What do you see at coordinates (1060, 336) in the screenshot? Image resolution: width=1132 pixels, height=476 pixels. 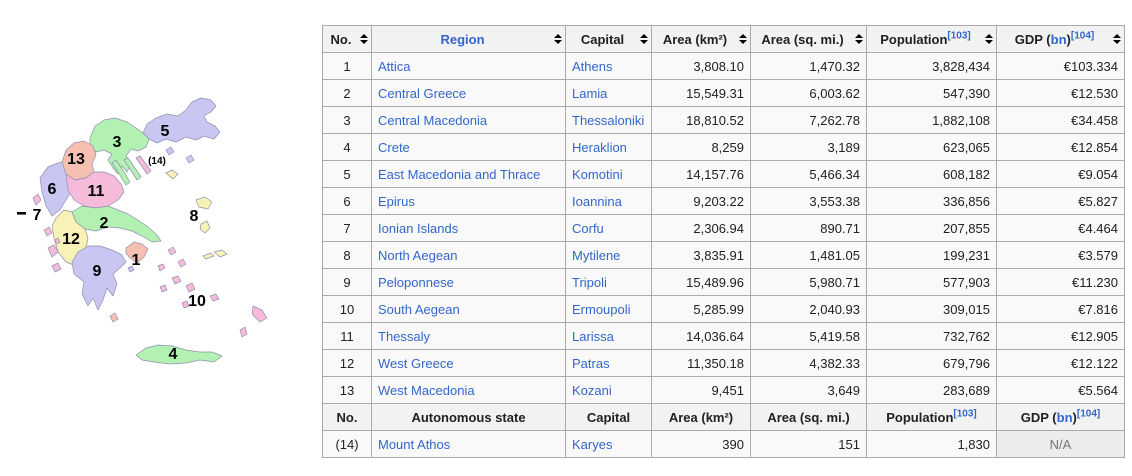 I see `cell-gdp: €12.905` at bounding box center [1060, 336].